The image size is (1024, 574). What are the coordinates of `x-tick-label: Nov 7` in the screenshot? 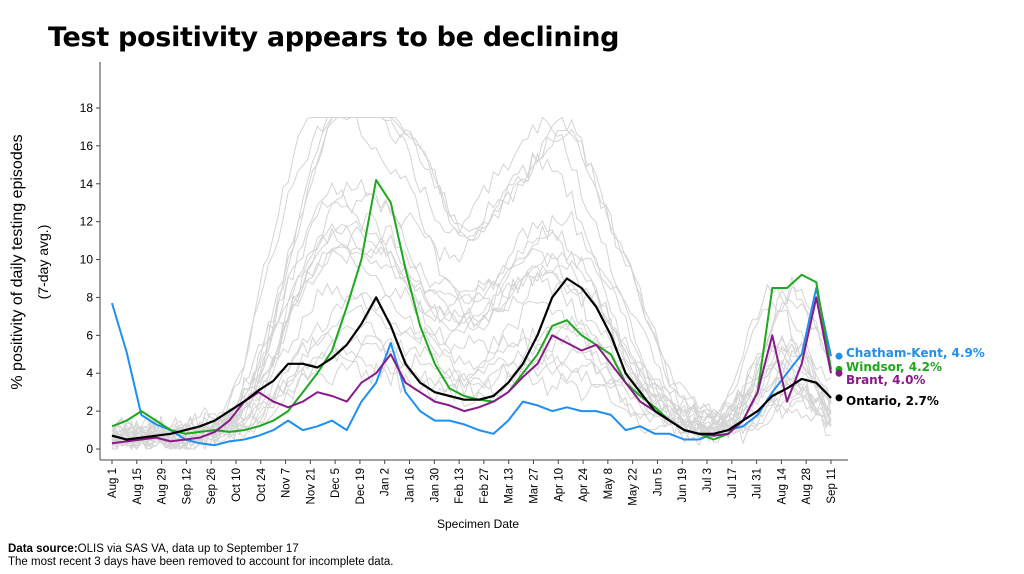 It's located at (287, 483).